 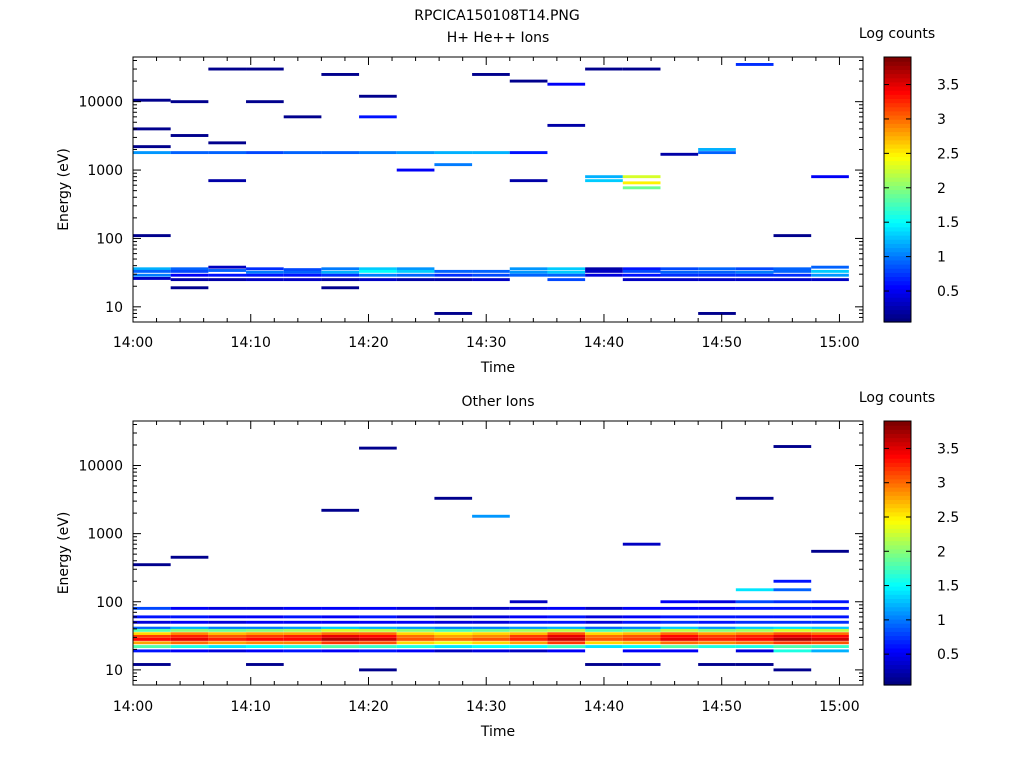 What do you see at coordinates (897, 34) in the screenshot?
I see `colorbar-label: Log counts` at bounding box center [897, 34].